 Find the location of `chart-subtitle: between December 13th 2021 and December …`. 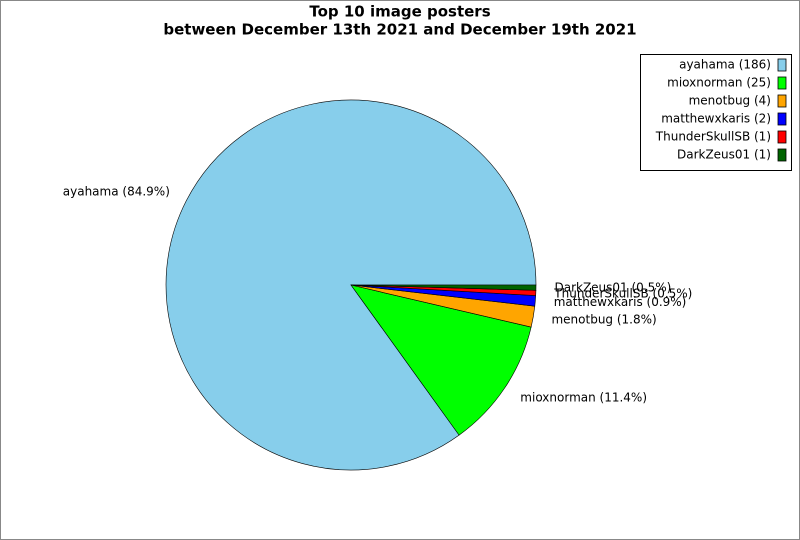

chart-subtitle: between December 13th 2021 and December … is located at coordinates (399, 30).